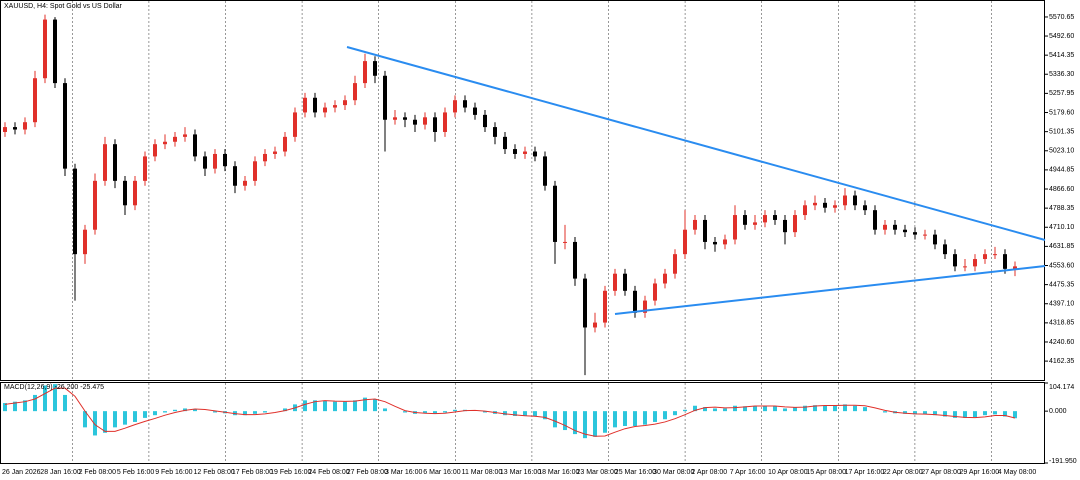 The width and height of the screenshot is (1080, 480). What do you see at coordinates (252, 472) in the screenshot?
I see `x-tick-label: 17 Feb 08:00` at bounding box center [252, 472].